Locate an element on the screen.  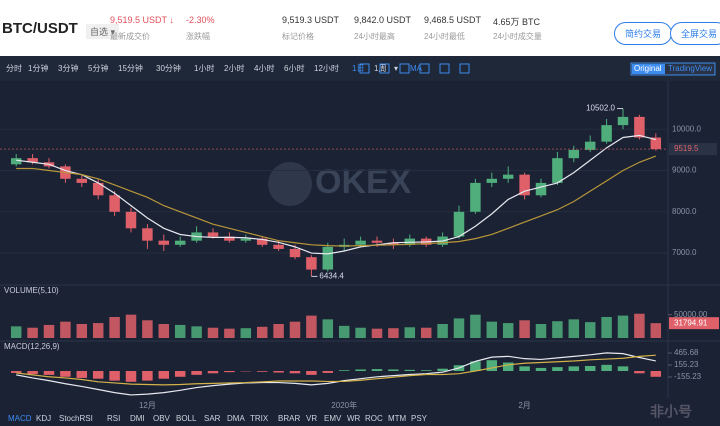
indicator-tab: StochRSI is located at coordinates (76, 418).